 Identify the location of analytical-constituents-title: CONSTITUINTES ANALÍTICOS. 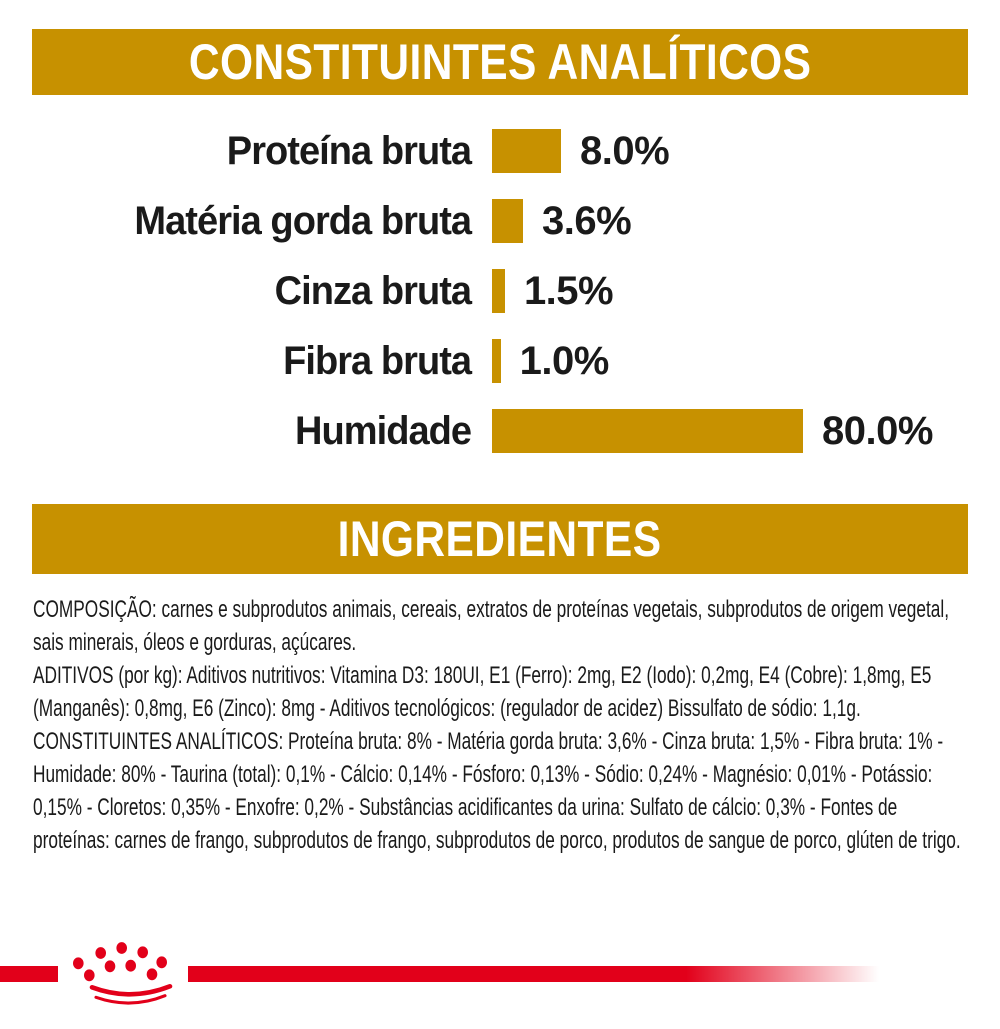
(500, 62).